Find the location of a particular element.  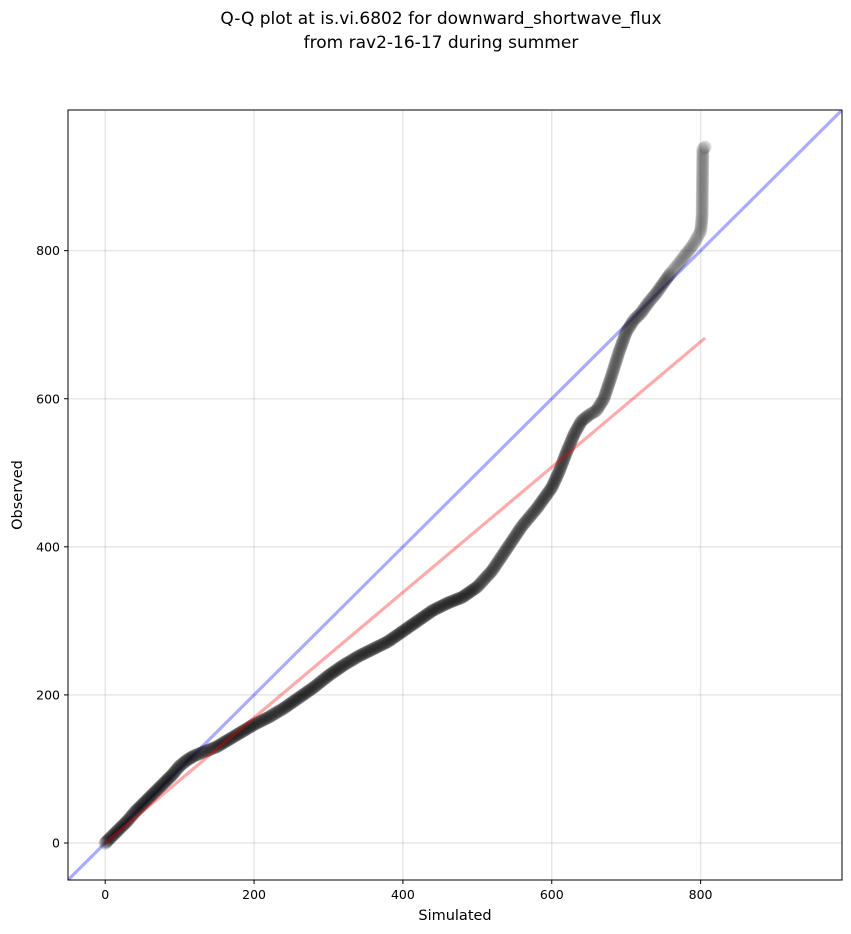

x-tick-label: 200 is located at coordinates (254, 894).